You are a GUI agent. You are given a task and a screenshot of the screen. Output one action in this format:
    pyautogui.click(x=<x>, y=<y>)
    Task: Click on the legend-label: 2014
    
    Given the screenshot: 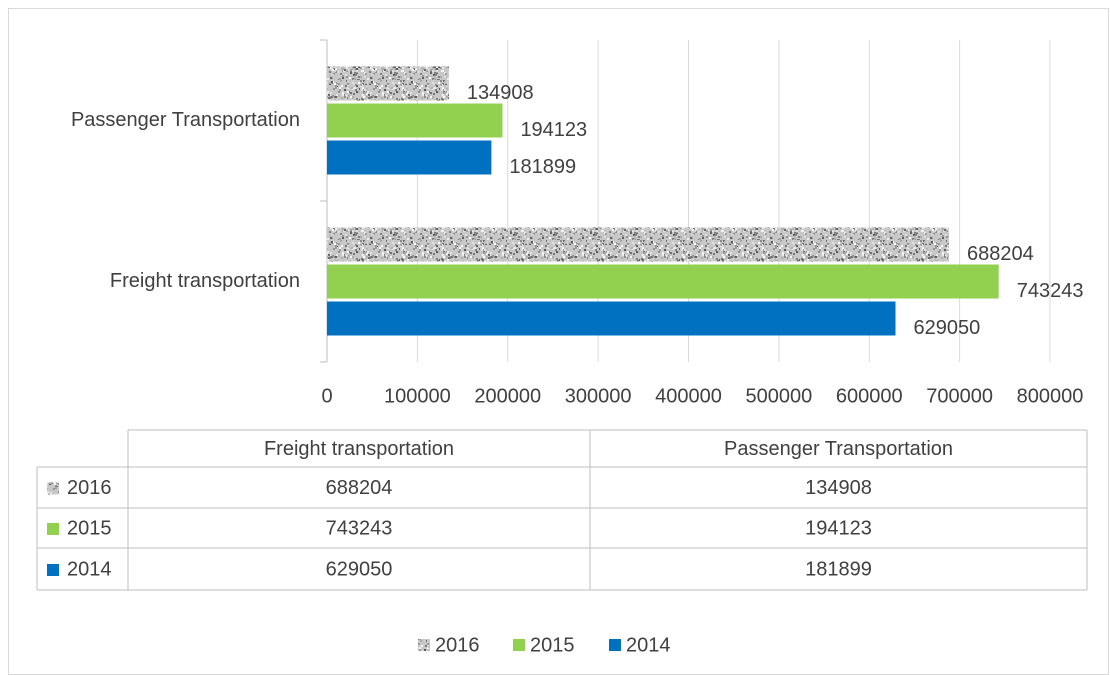 What is the action you would take?
    pyautogui.click(x=648, y=645)
    